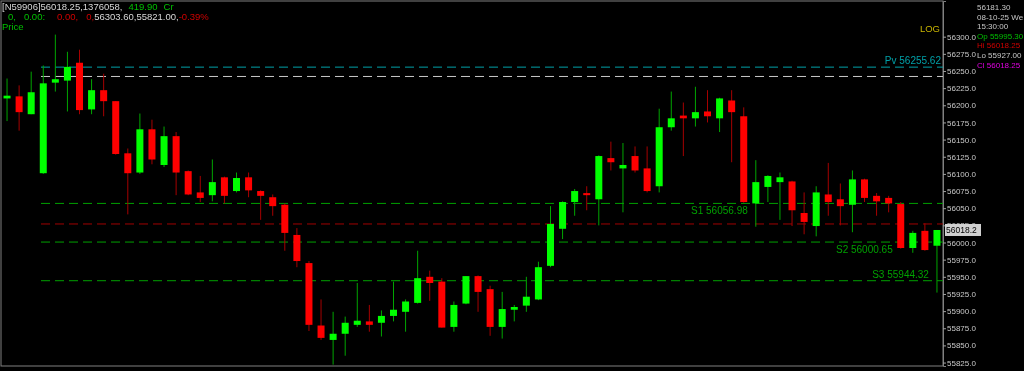  I want to click on text: Cl 56018.25, so click(999, 65).